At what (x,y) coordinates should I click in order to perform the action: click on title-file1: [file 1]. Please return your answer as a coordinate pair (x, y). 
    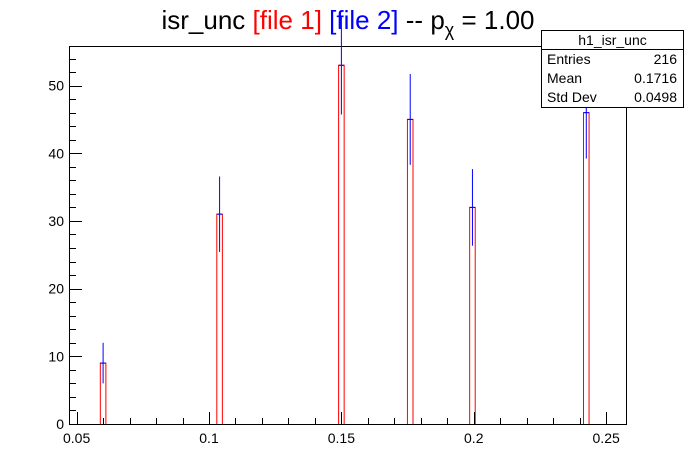
    Looking at the image, I should click on (287, 20).